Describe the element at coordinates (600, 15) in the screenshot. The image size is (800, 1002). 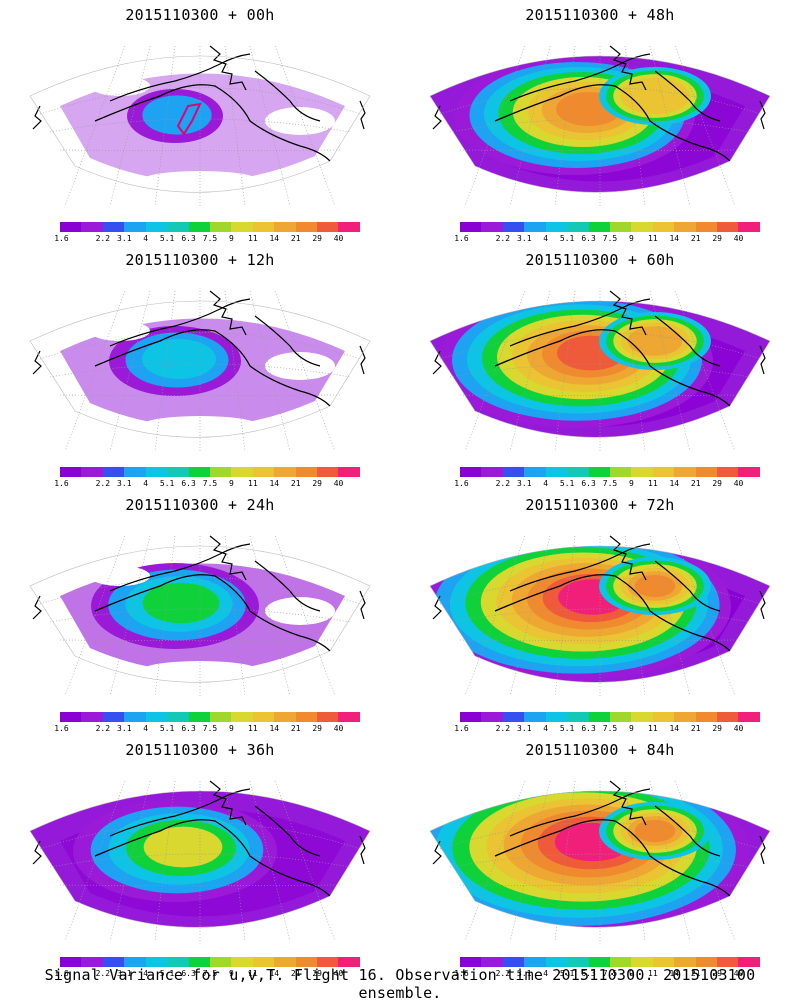
I see `panel-title: 2015110300 + 48h` at that location.